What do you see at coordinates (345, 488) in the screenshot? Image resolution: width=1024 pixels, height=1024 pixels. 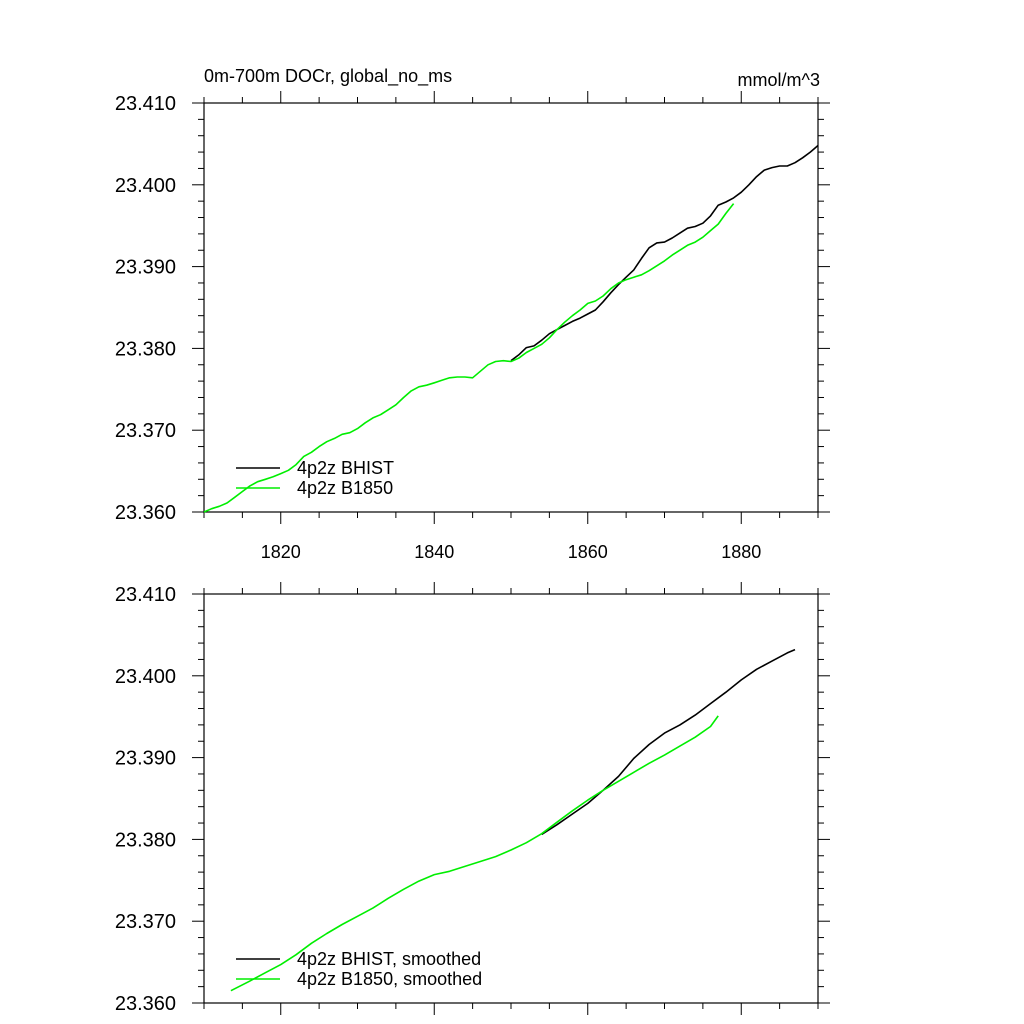 I see `legend-label: 4p2z B1850` at bounding box center [345, 488].